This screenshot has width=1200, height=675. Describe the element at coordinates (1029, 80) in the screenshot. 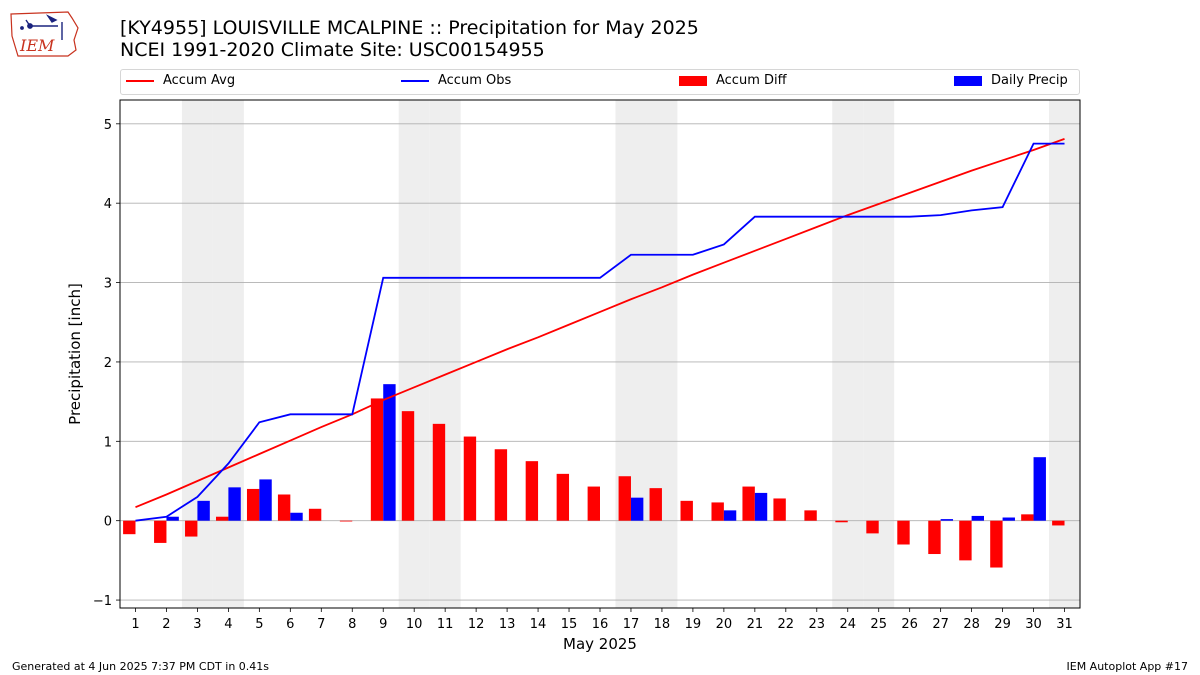

I see `legend-label-daily-precip: Daily Precip` at that location.